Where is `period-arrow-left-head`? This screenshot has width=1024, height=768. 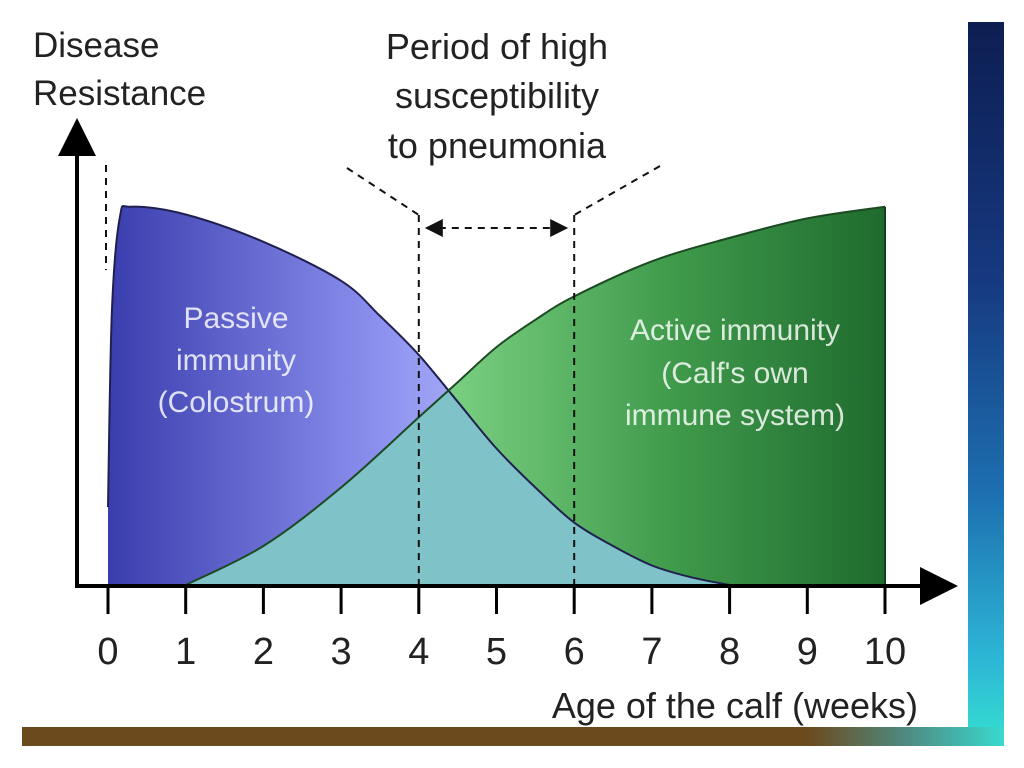
period-arrow-left-head is located at coordinates (433, 228).